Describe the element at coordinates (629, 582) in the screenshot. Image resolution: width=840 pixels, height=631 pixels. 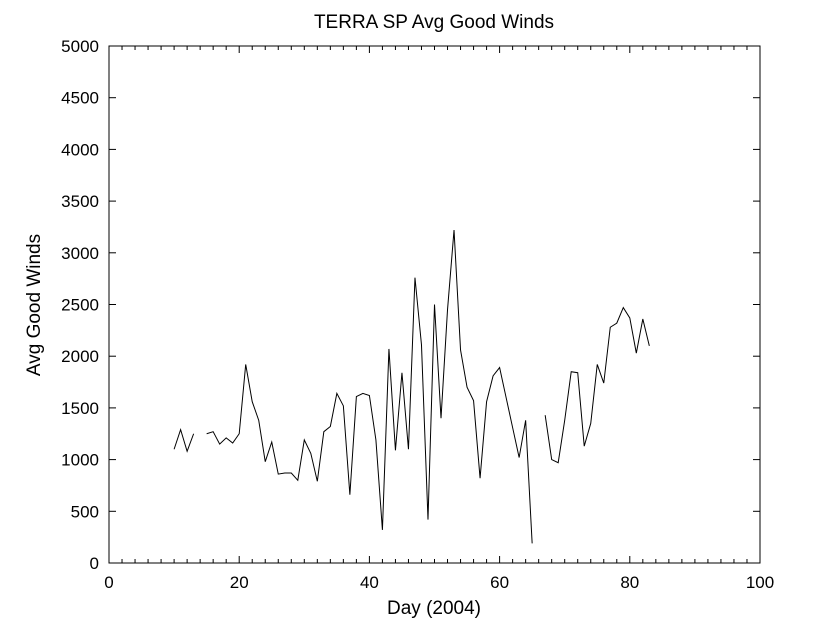
I see `x-tick-label: 80` at that location.